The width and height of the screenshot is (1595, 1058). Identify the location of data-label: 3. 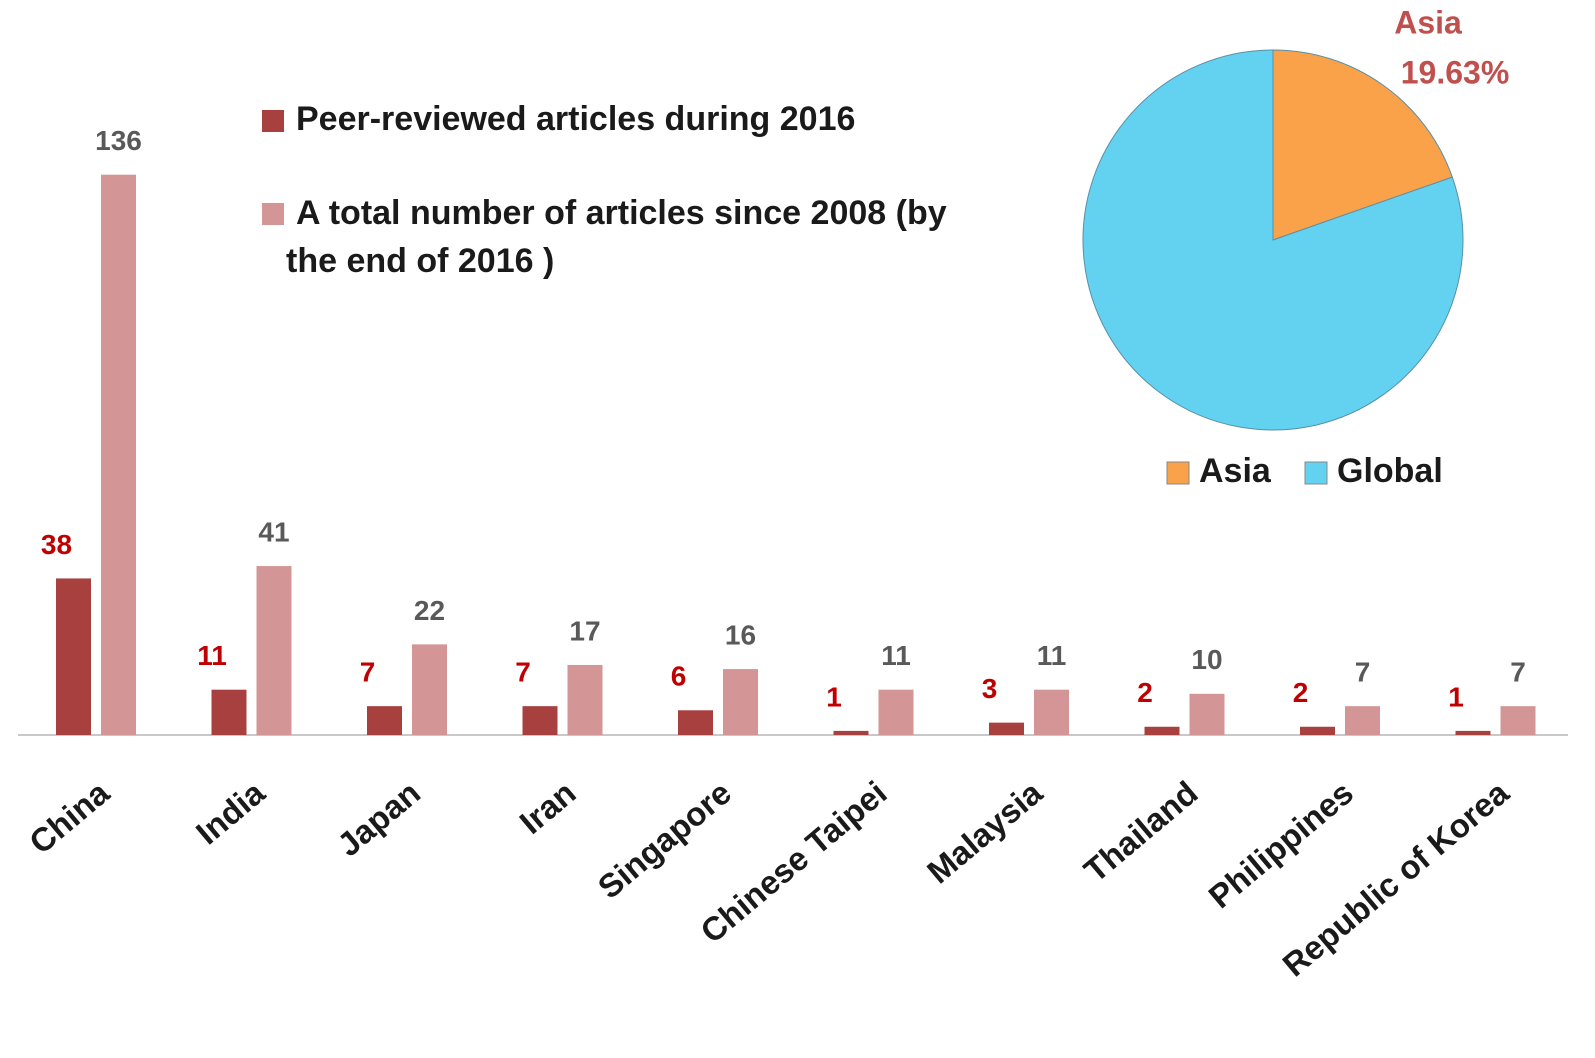
(990, 688).